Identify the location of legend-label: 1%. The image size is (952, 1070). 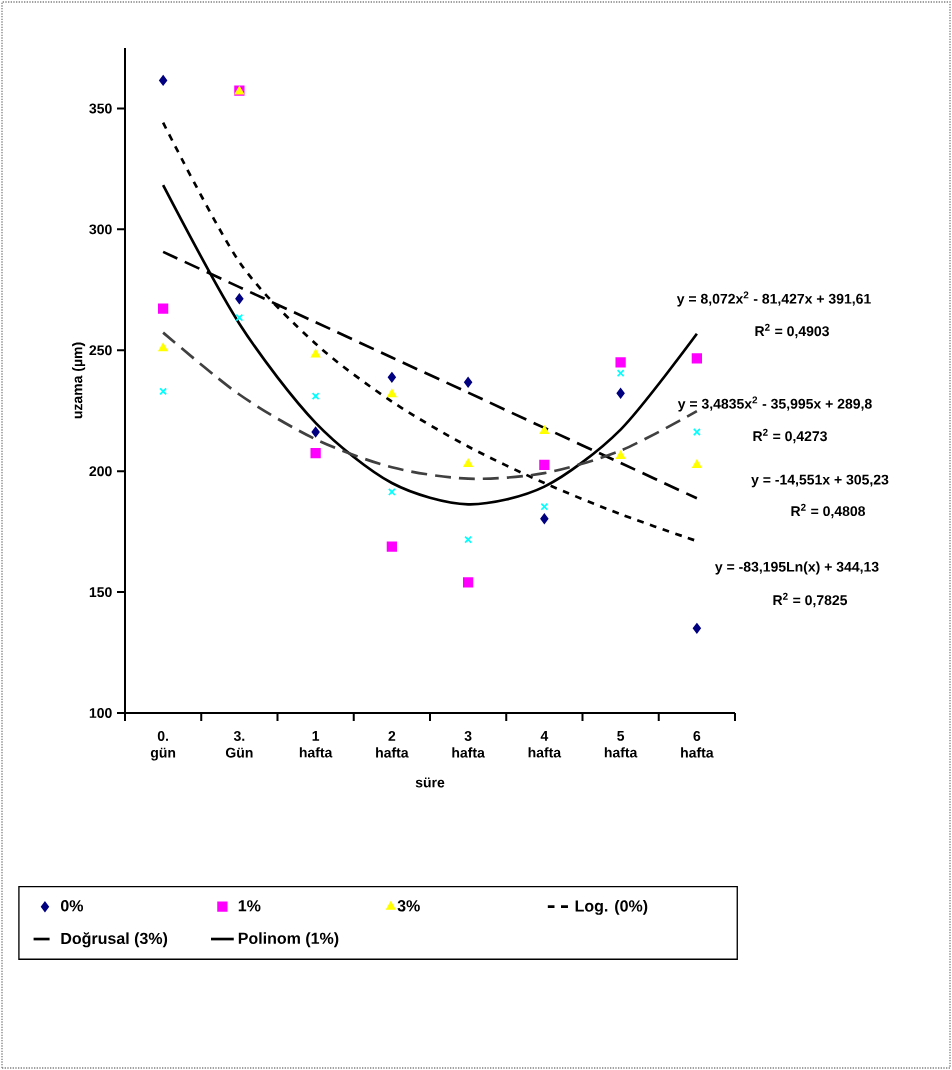
(249, 906).